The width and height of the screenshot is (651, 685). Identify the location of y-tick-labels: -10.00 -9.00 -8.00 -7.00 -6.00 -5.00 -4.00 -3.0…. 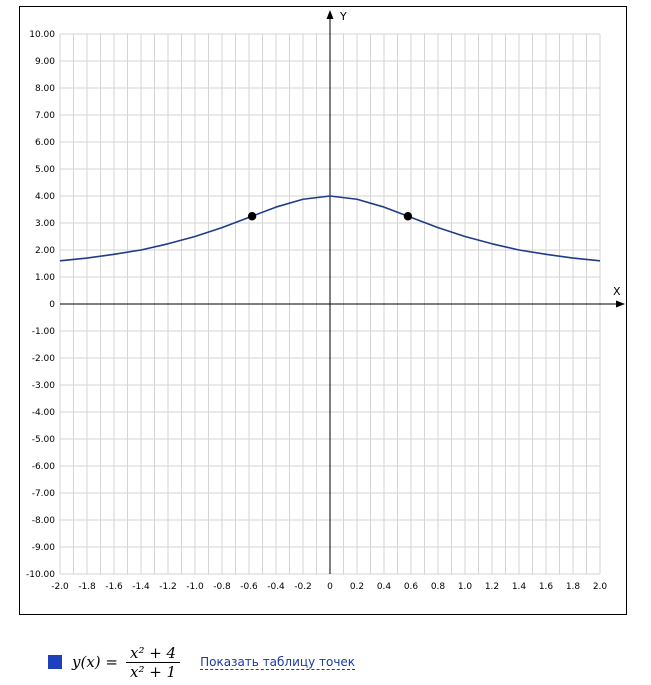
(40, 305).